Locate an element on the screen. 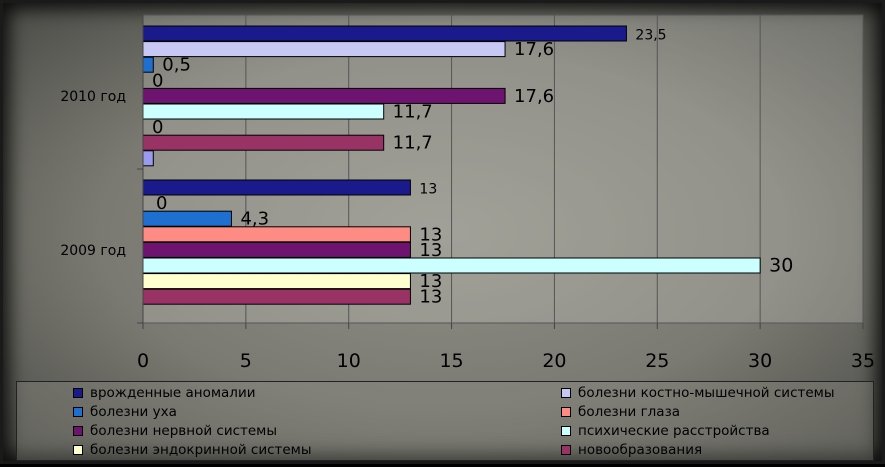  x-tick-label: 20 is located at coordinates (554, 361).